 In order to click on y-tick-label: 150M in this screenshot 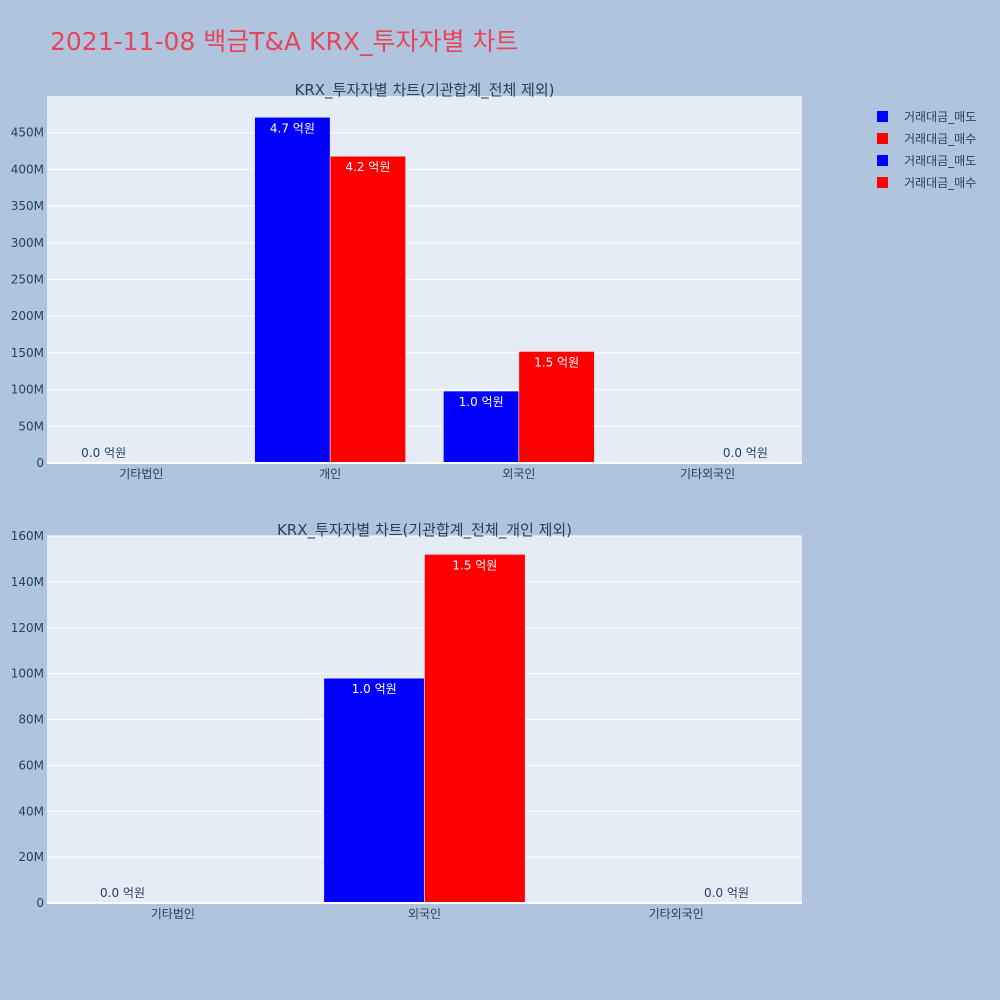, I will do `click(27, 353)`.